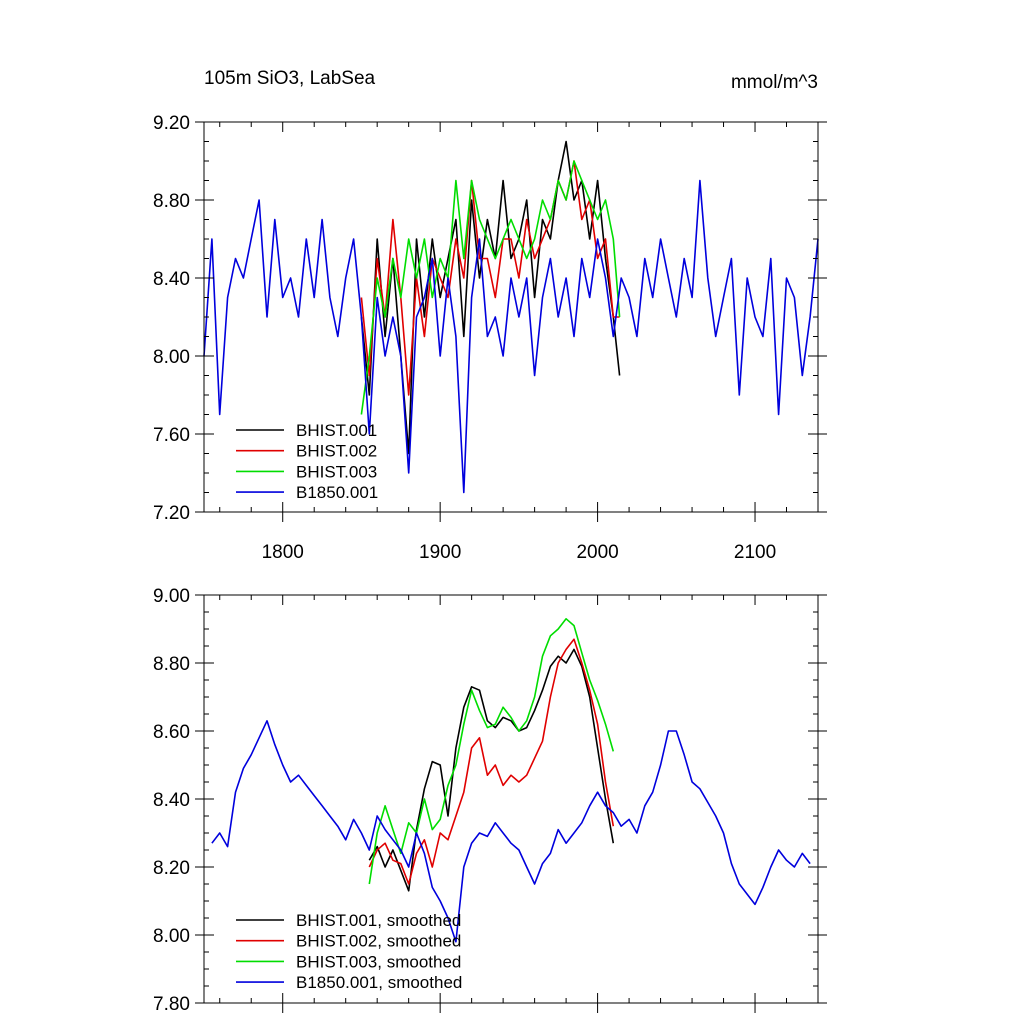 This screenshot has height=1024, width=1024. I want to click on legend-entry: B1850.001, so click(337, 492).